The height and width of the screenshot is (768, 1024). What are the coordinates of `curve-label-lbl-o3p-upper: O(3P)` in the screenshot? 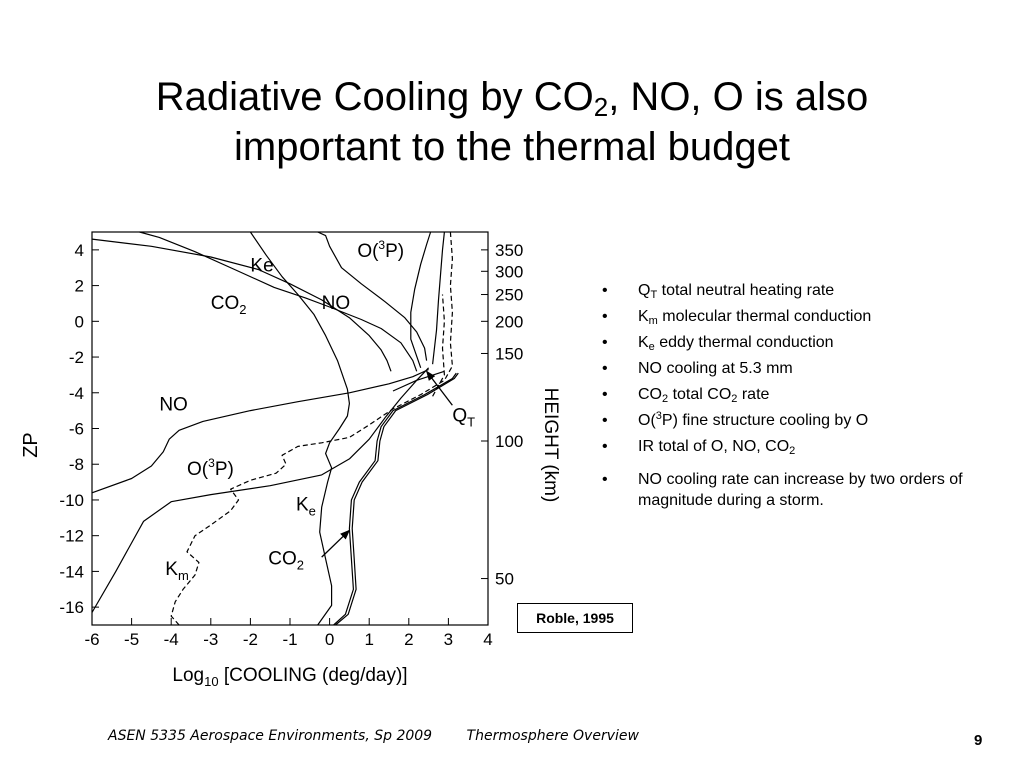 It's located at (380, 250).